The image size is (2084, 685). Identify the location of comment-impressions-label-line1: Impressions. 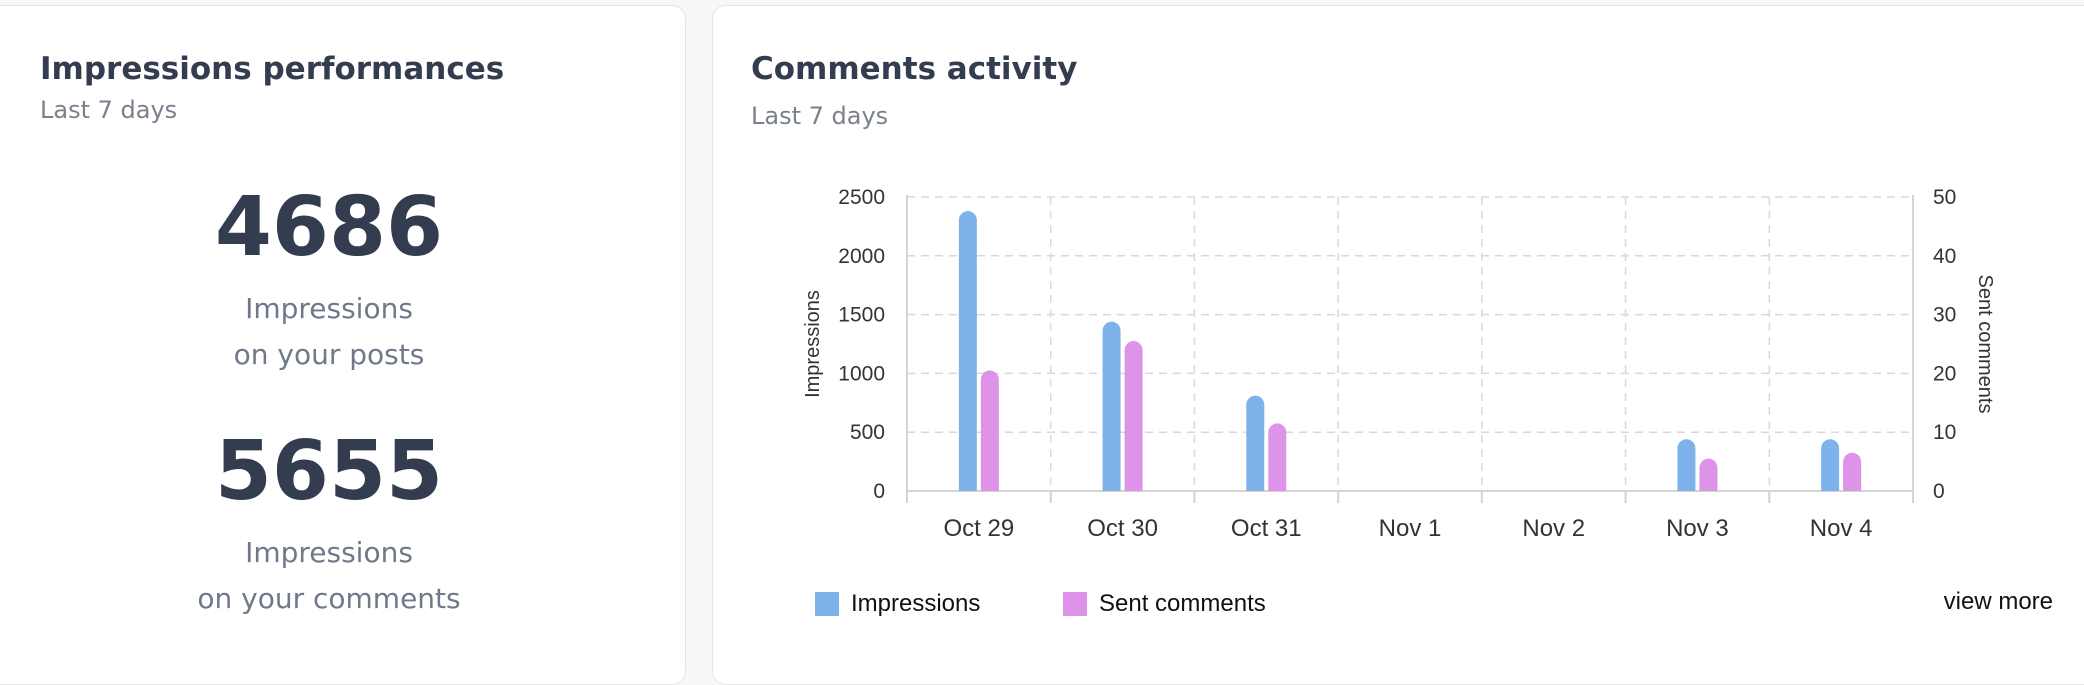
(329, 552).